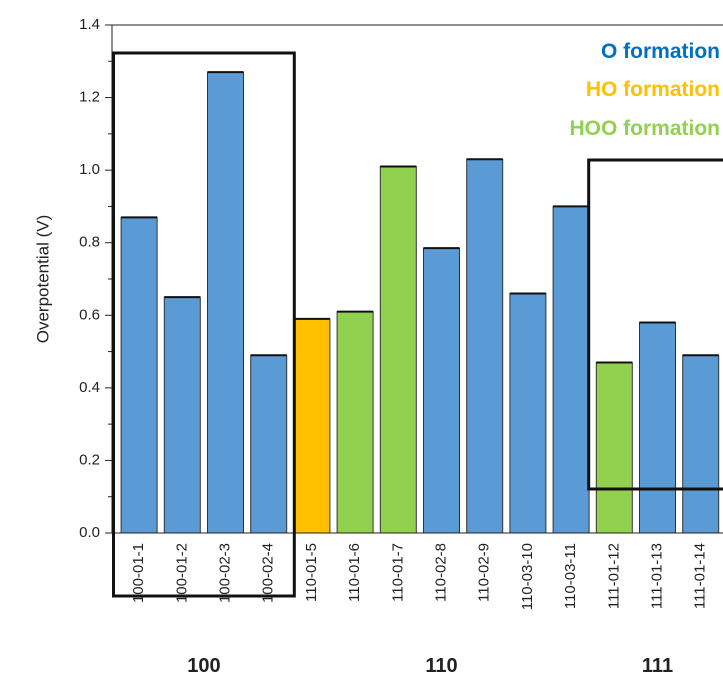 Image resolution: width=723 pixels, height=688 pixels. I want to click on group-label-100: 100, so click(203, 666).